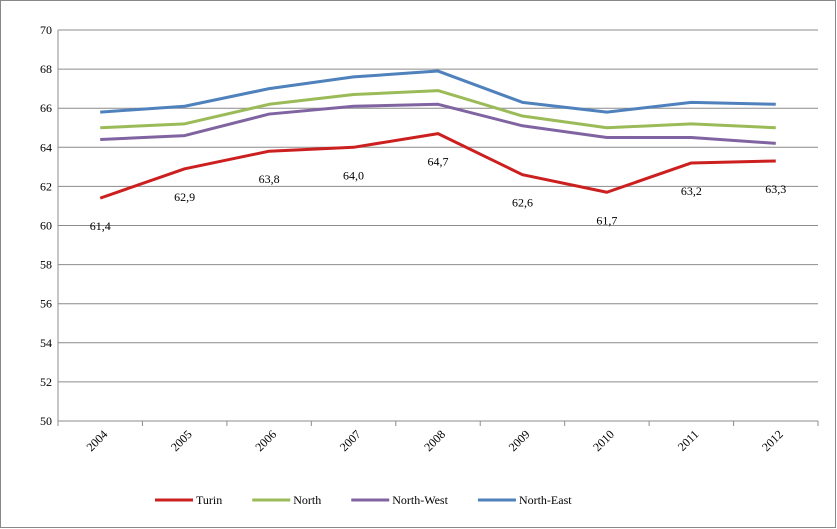 The height and width of the screenshot is (529, 837). I want to click on legend-label: North-East, so click(545, 500).